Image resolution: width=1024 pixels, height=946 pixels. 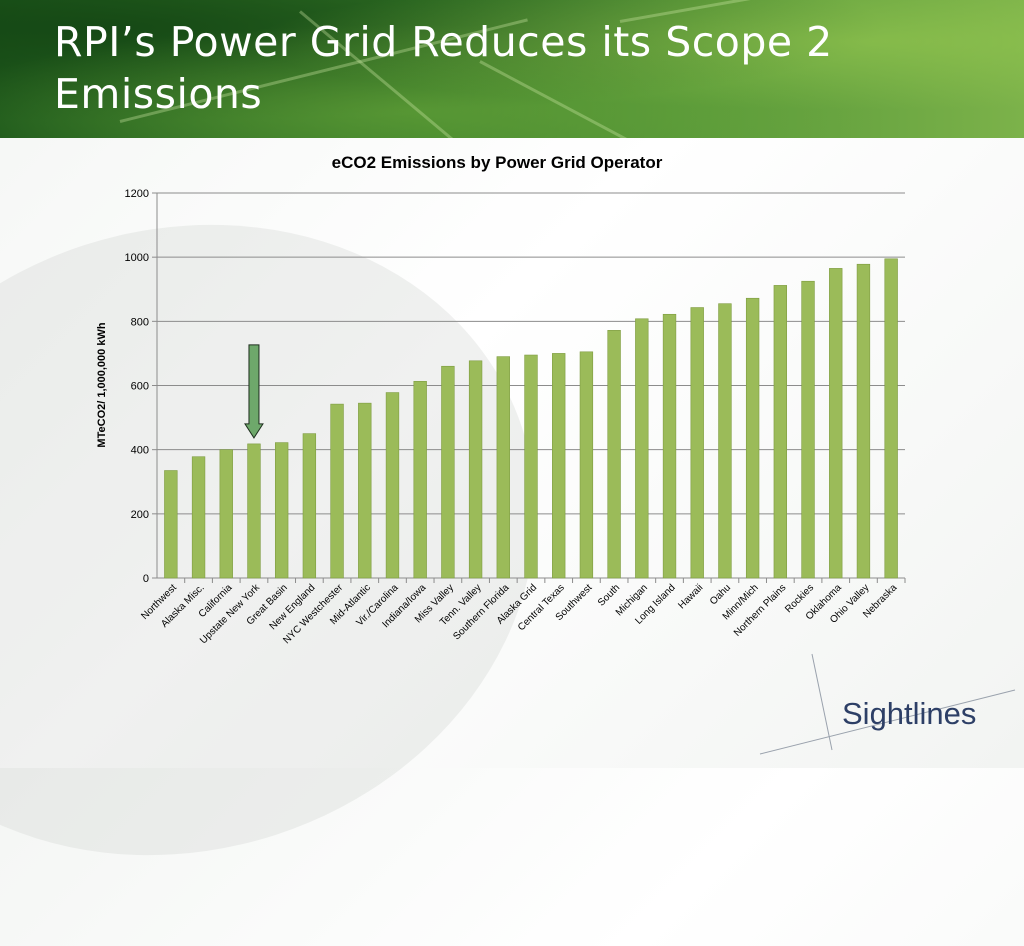 I want to click on x-tick-label: South, so click(x=609, y=595).